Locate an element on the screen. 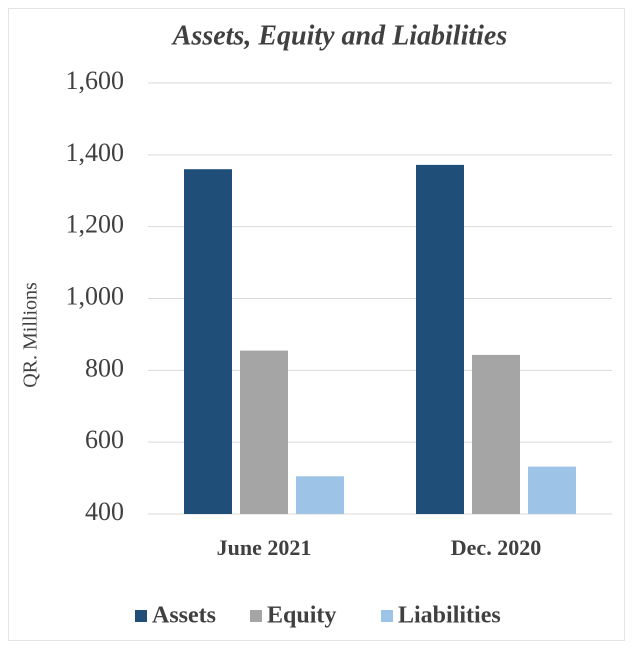 The width and height of the screenshot is (633, 649). chart-title: Assets, Equity and Liabilities is located at coordinates (339, 35).